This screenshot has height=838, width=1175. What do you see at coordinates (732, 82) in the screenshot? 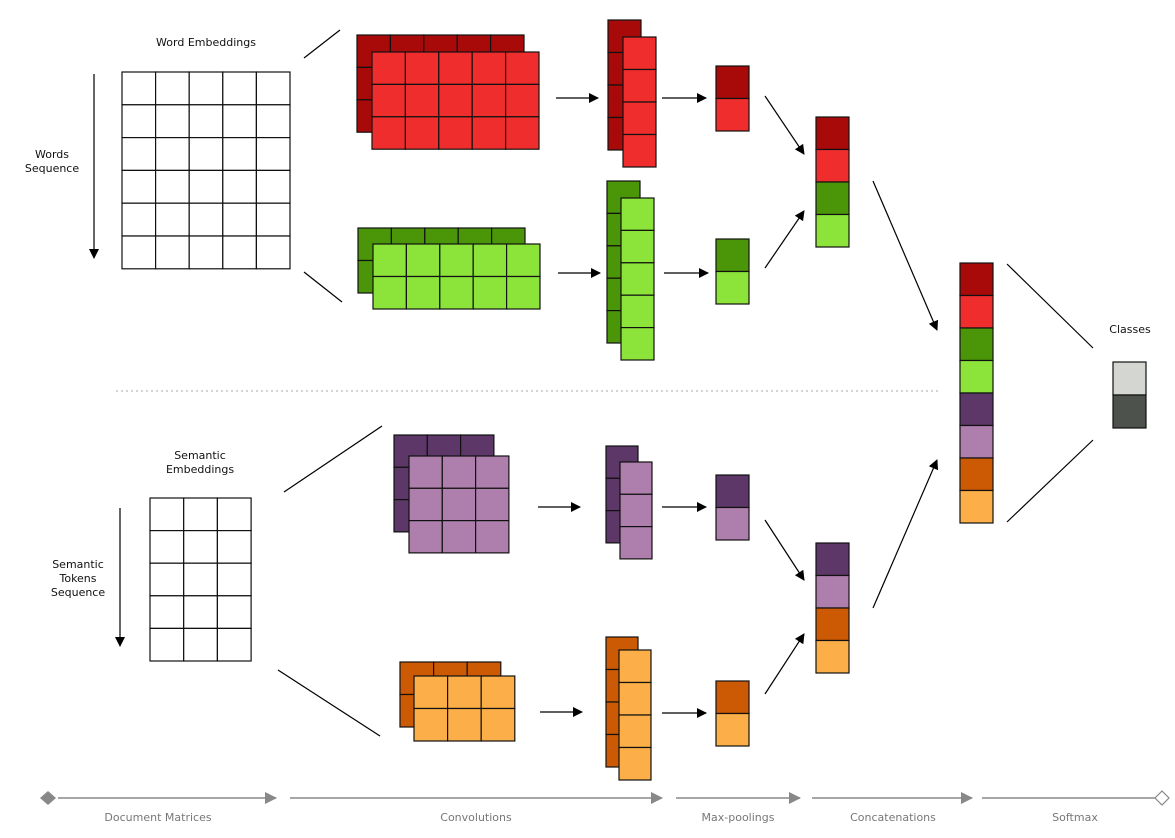
I see `maxpool-output-red-cell` at bounding box center [732, 82].